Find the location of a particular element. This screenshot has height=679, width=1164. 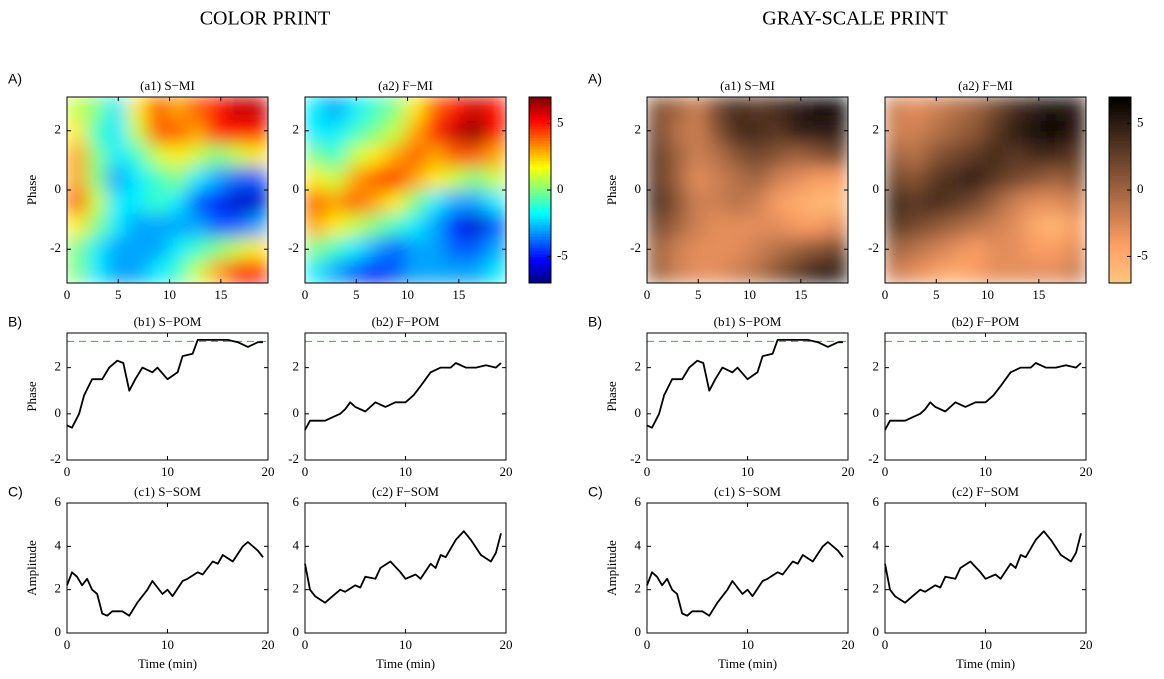

x-axis-label: Time (min) is located at coordinates (747, 663).